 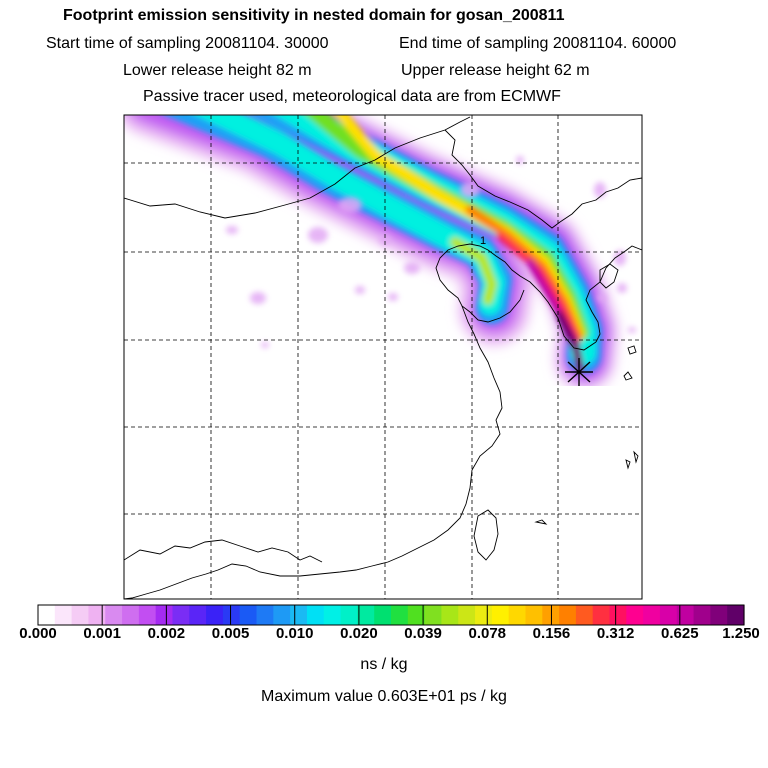 What do you see at coordinates (538, 43) in the screenshot?
I see `end-sampling-text: End time of sampling 20081104. 60000` at bounding box center [538, 43].